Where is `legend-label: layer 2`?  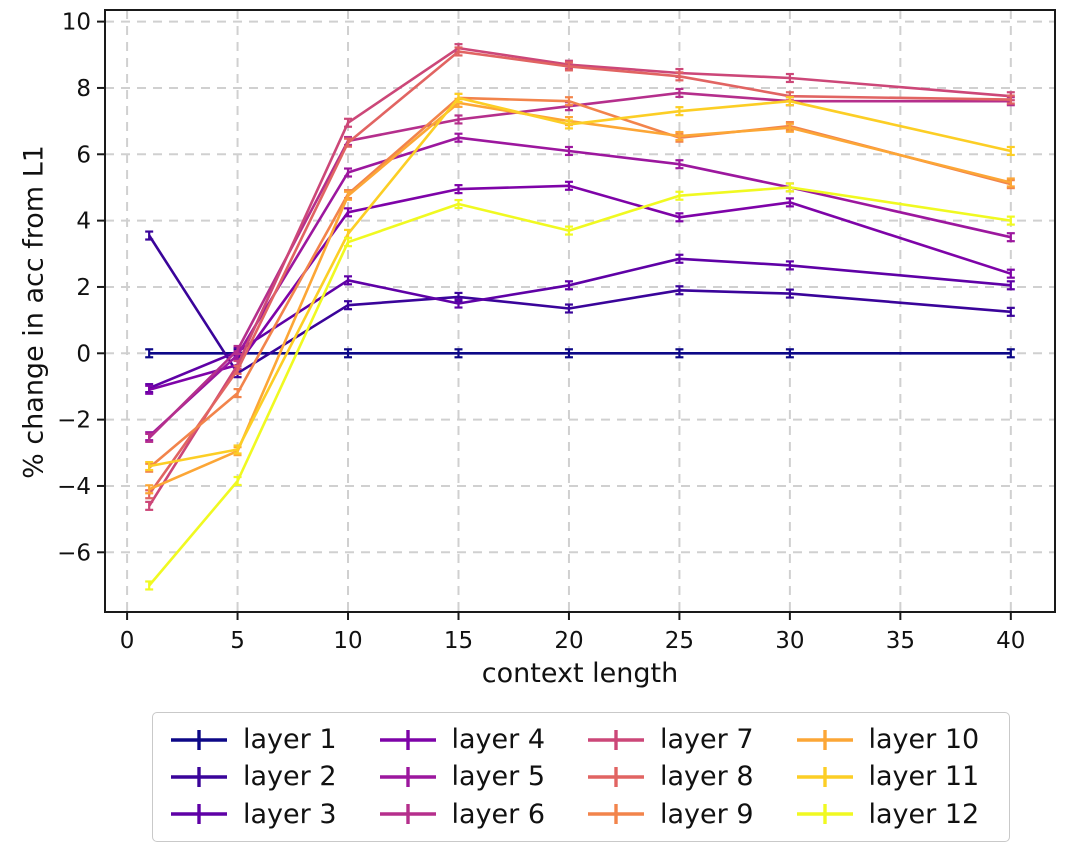
legend-label: layer 2 is located at coordinates (290, 777).